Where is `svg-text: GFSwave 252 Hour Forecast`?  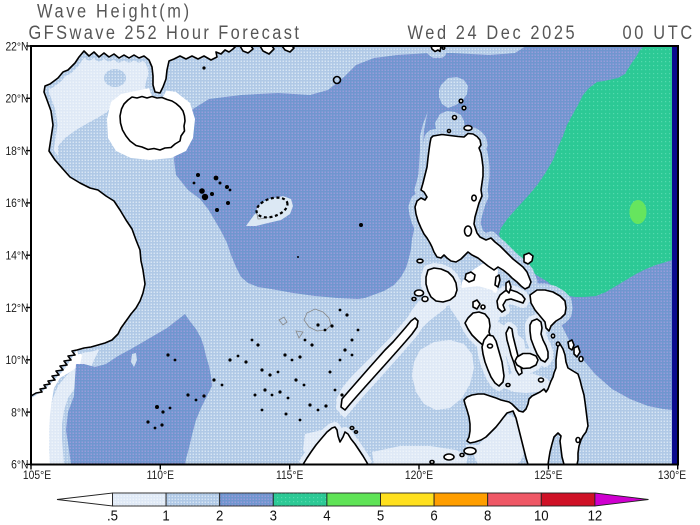
svg-text: GFSwave 252 Hour Forecast is located at coordinates (164, 32).